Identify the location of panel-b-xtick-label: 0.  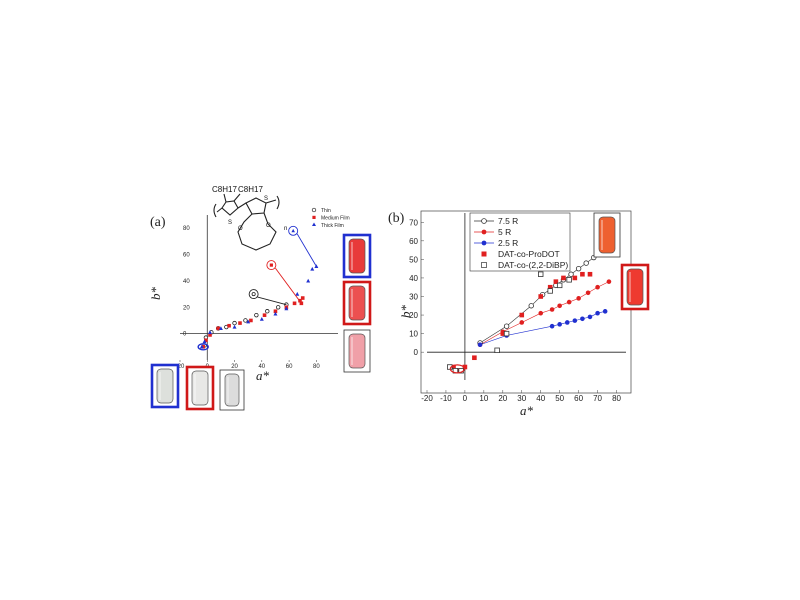
(465, 398).